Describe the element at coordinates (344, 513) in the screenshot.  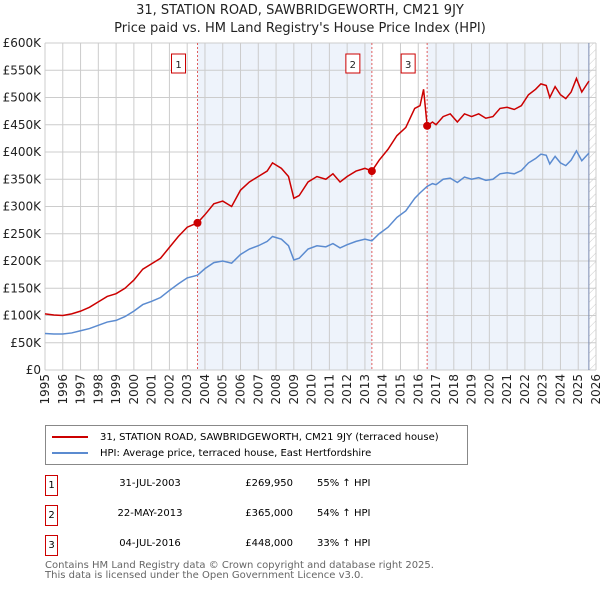
I see `transaction-hpi-diff: 54% ↑ HPI` at that location.